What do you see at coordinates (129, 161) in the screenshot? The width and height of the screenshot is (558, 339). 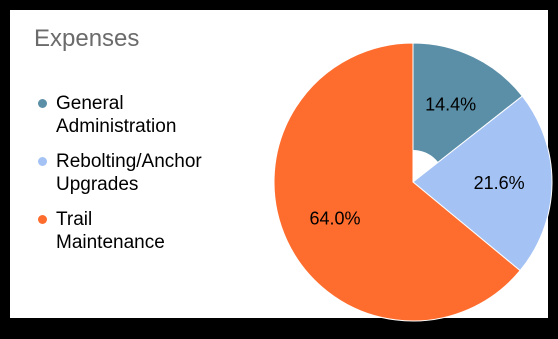 I see `legend-label-line-1: Rebolting/Anchor` at bounding box center [129, 161].